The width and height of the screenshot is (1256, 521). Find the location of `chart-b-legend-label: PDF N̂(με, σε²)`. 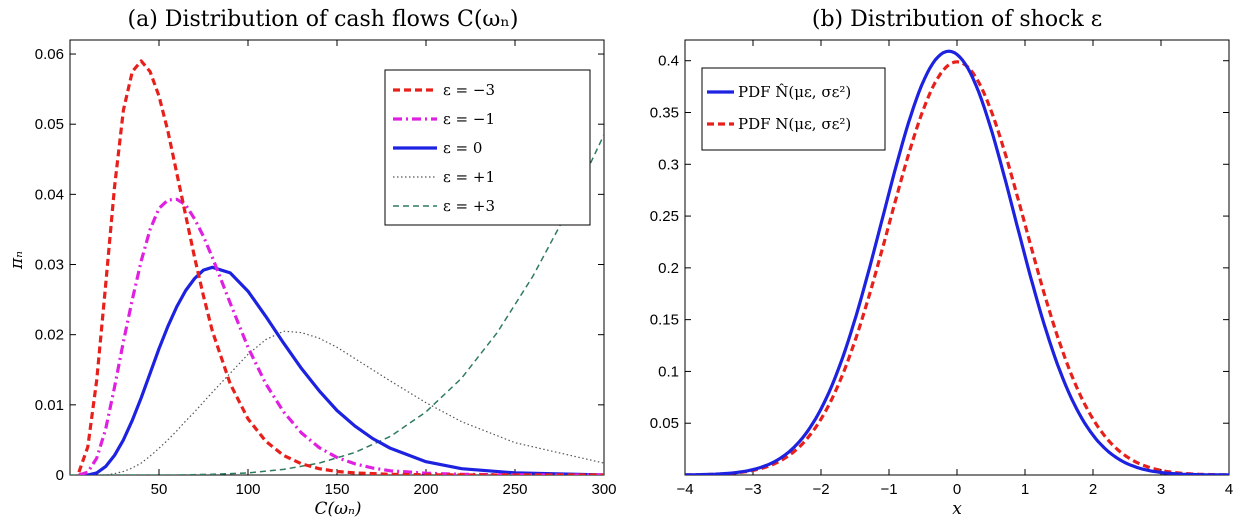

chart-b-legend-label: PDF N̂(με, σε²) is located at coordinates (794, 92).